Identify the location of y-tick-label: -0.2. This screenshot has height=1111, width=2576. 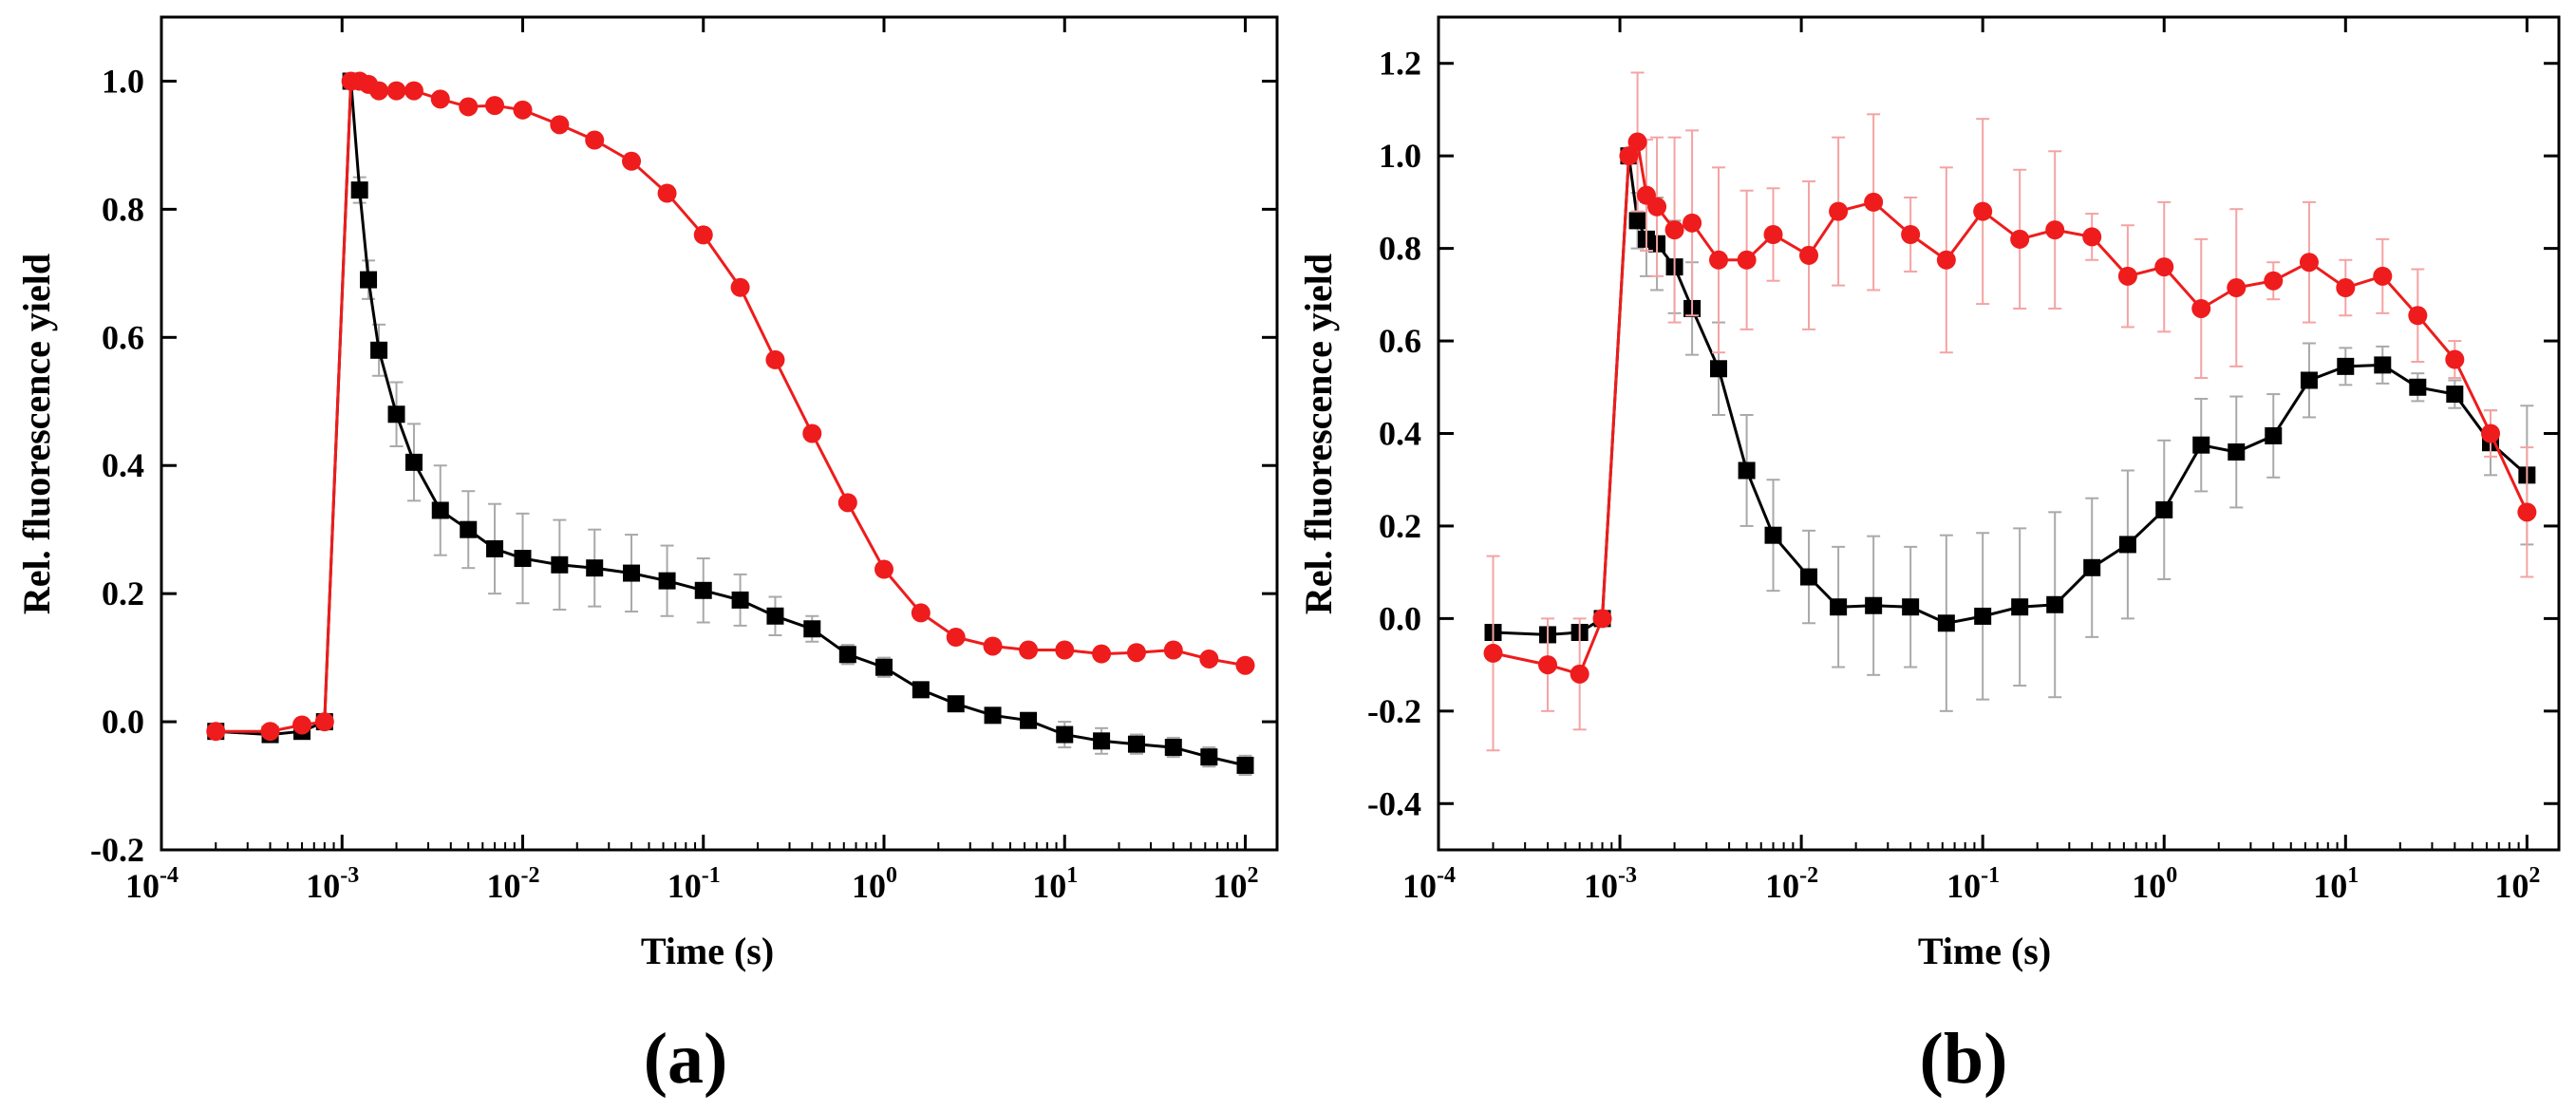
(1394, 711).